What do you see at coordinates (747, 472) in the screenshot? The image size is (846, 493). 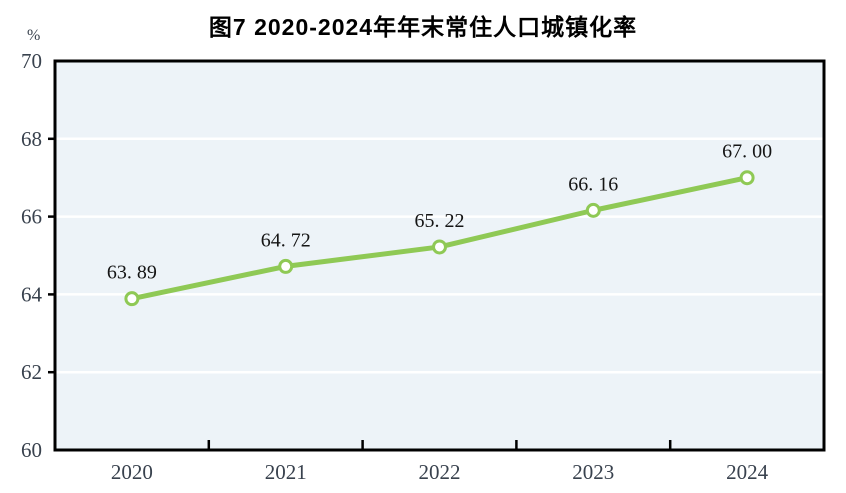 I see `x-tick-label: 2024` at bounding box center [747, 472].